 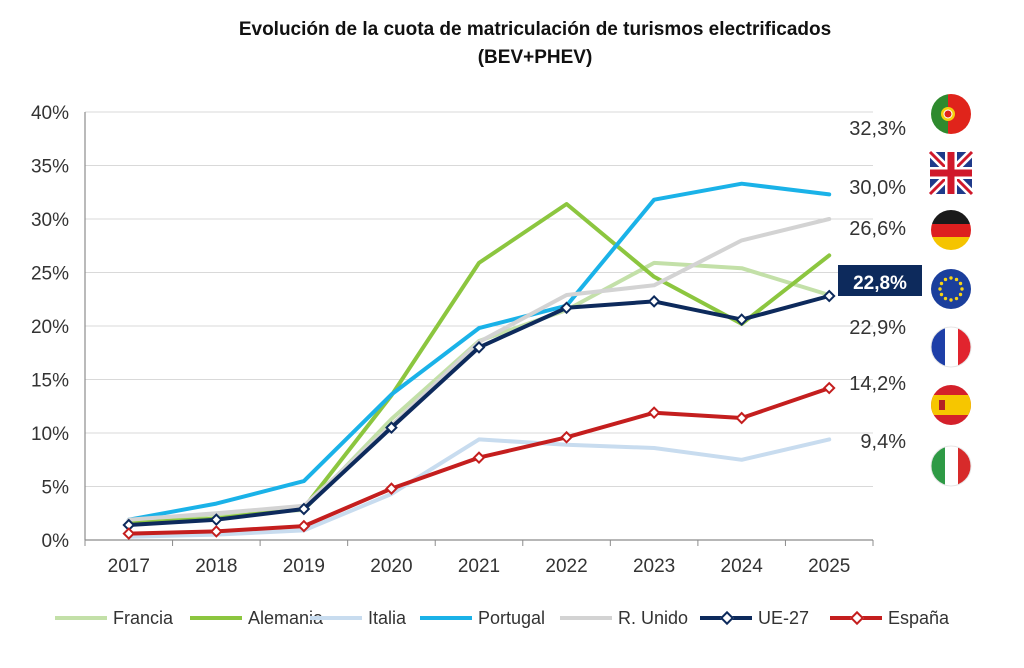 What do you see at coordinates (387, 617) in the screenshot?
I see `legend-label: Italia` at bounding box center [387, 617].